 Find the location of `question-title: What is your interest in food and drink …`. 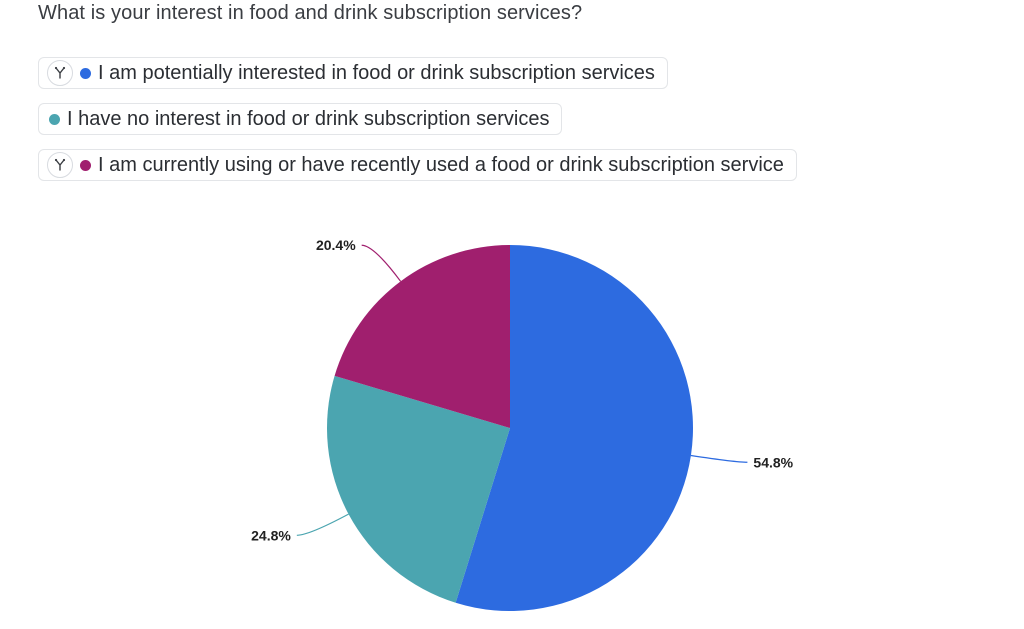

question-title: What is your interest in food and drink … is located at coordinates (310, 13).